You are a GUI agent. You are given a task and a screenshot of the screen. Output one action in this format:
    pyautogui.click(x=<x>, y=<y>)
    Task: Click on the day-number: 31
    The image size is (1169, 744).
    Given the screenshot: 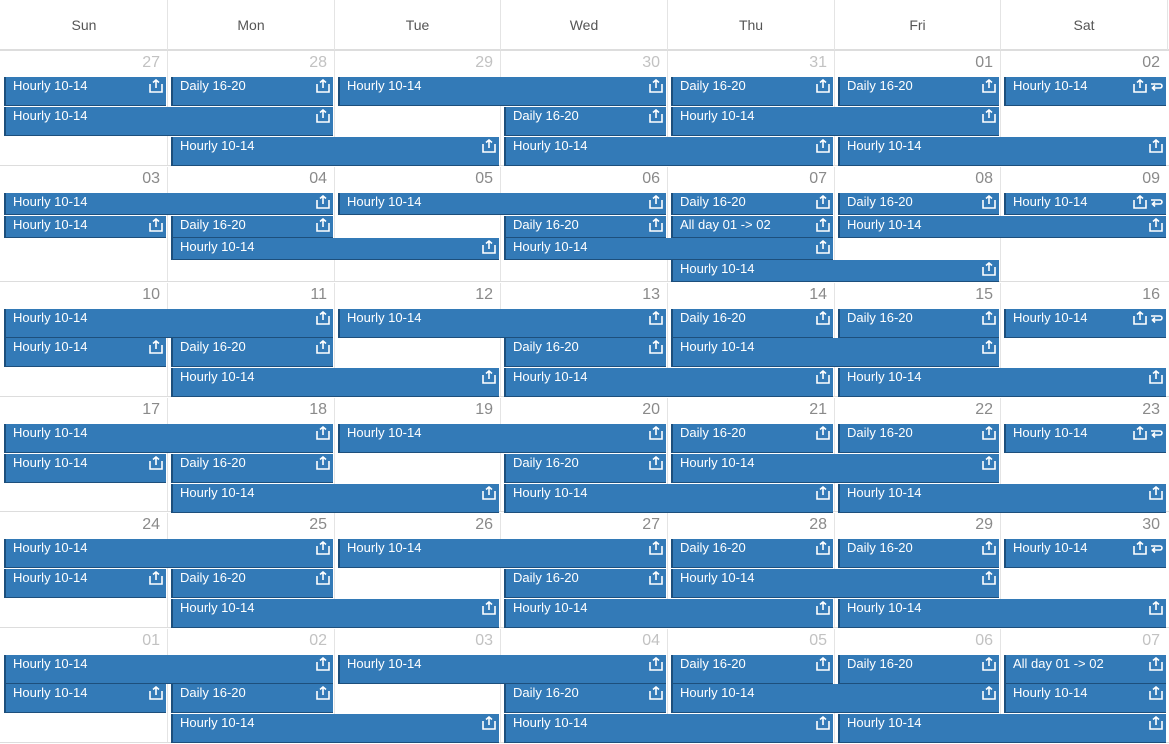 What is the action you would take?
    pyautogui.click(x=818, y=62)
    